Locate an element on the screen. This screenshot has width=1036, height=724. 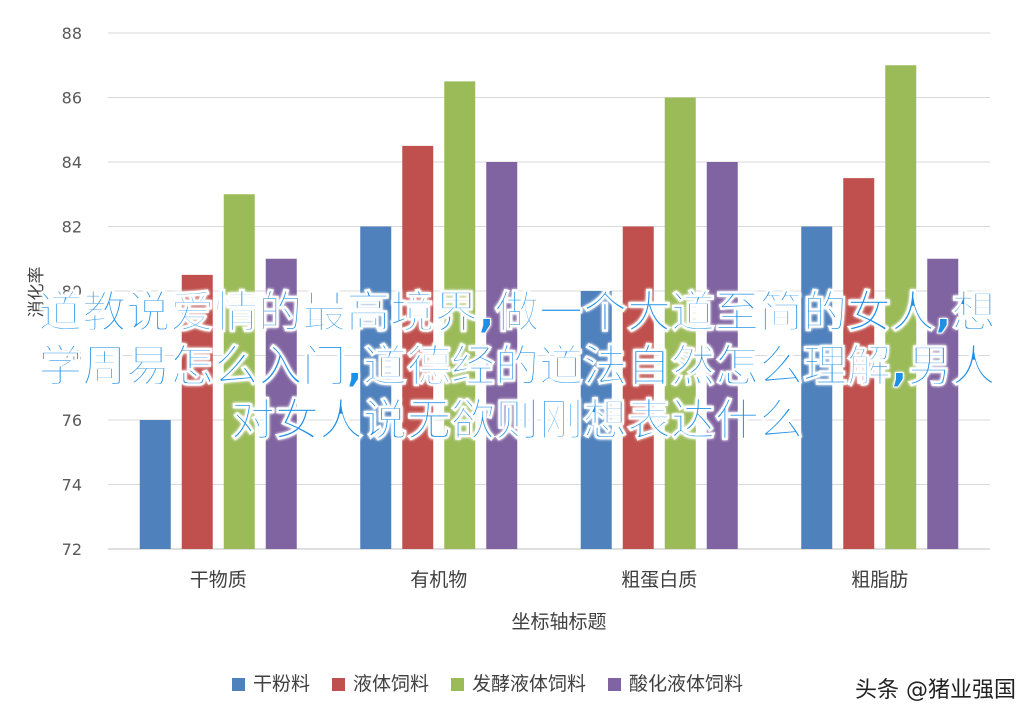
y-tick-label: 80 is located at coordinates (72, 291).